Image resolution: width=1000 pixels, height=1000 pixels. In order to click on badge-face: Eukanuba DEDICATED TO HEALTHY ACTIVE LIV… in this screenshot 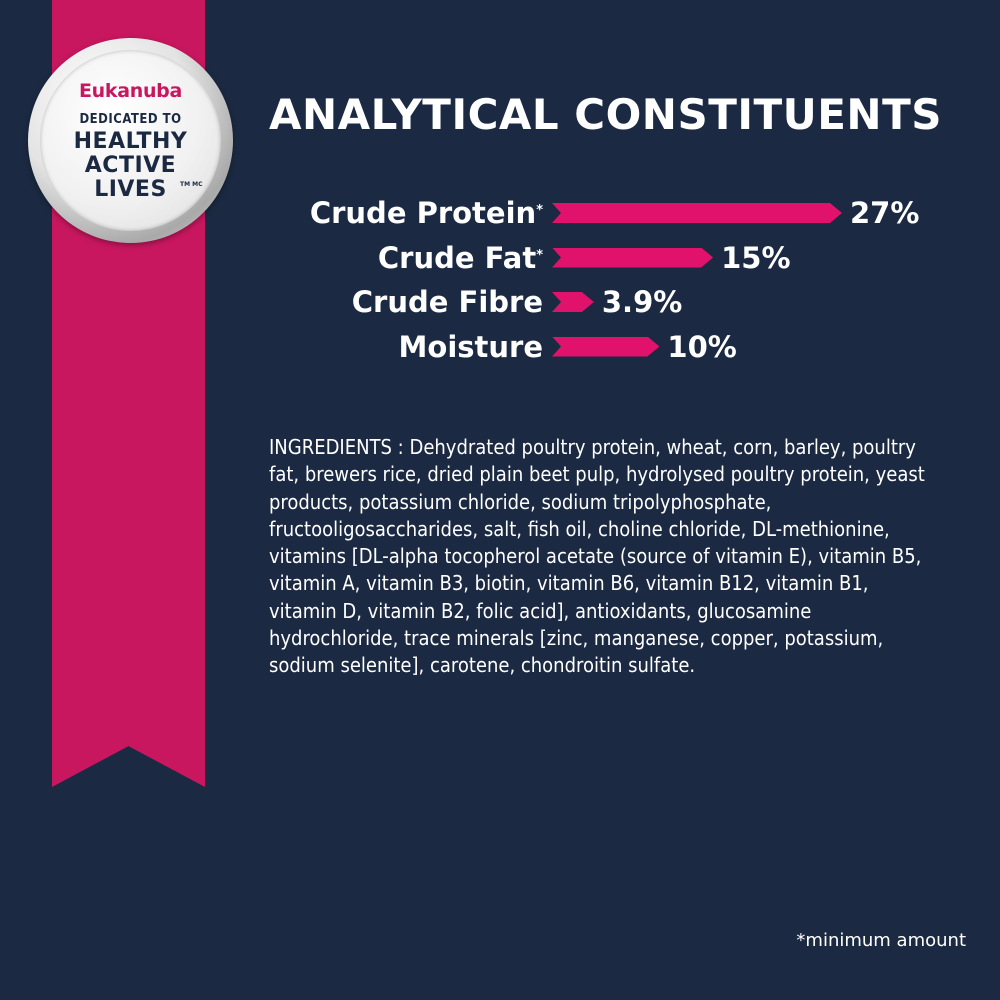, I will do `click(130, 140)`.